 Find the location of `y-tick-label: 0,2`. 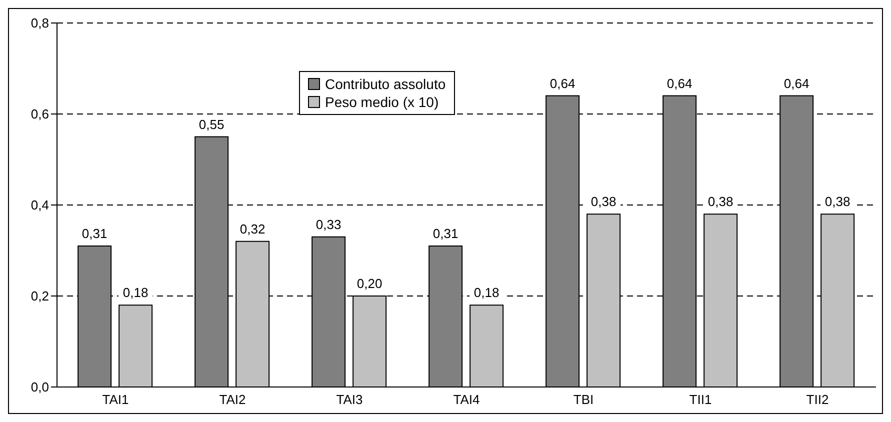

y-tick-label: 0,2 is located at coordinates (39, 296).